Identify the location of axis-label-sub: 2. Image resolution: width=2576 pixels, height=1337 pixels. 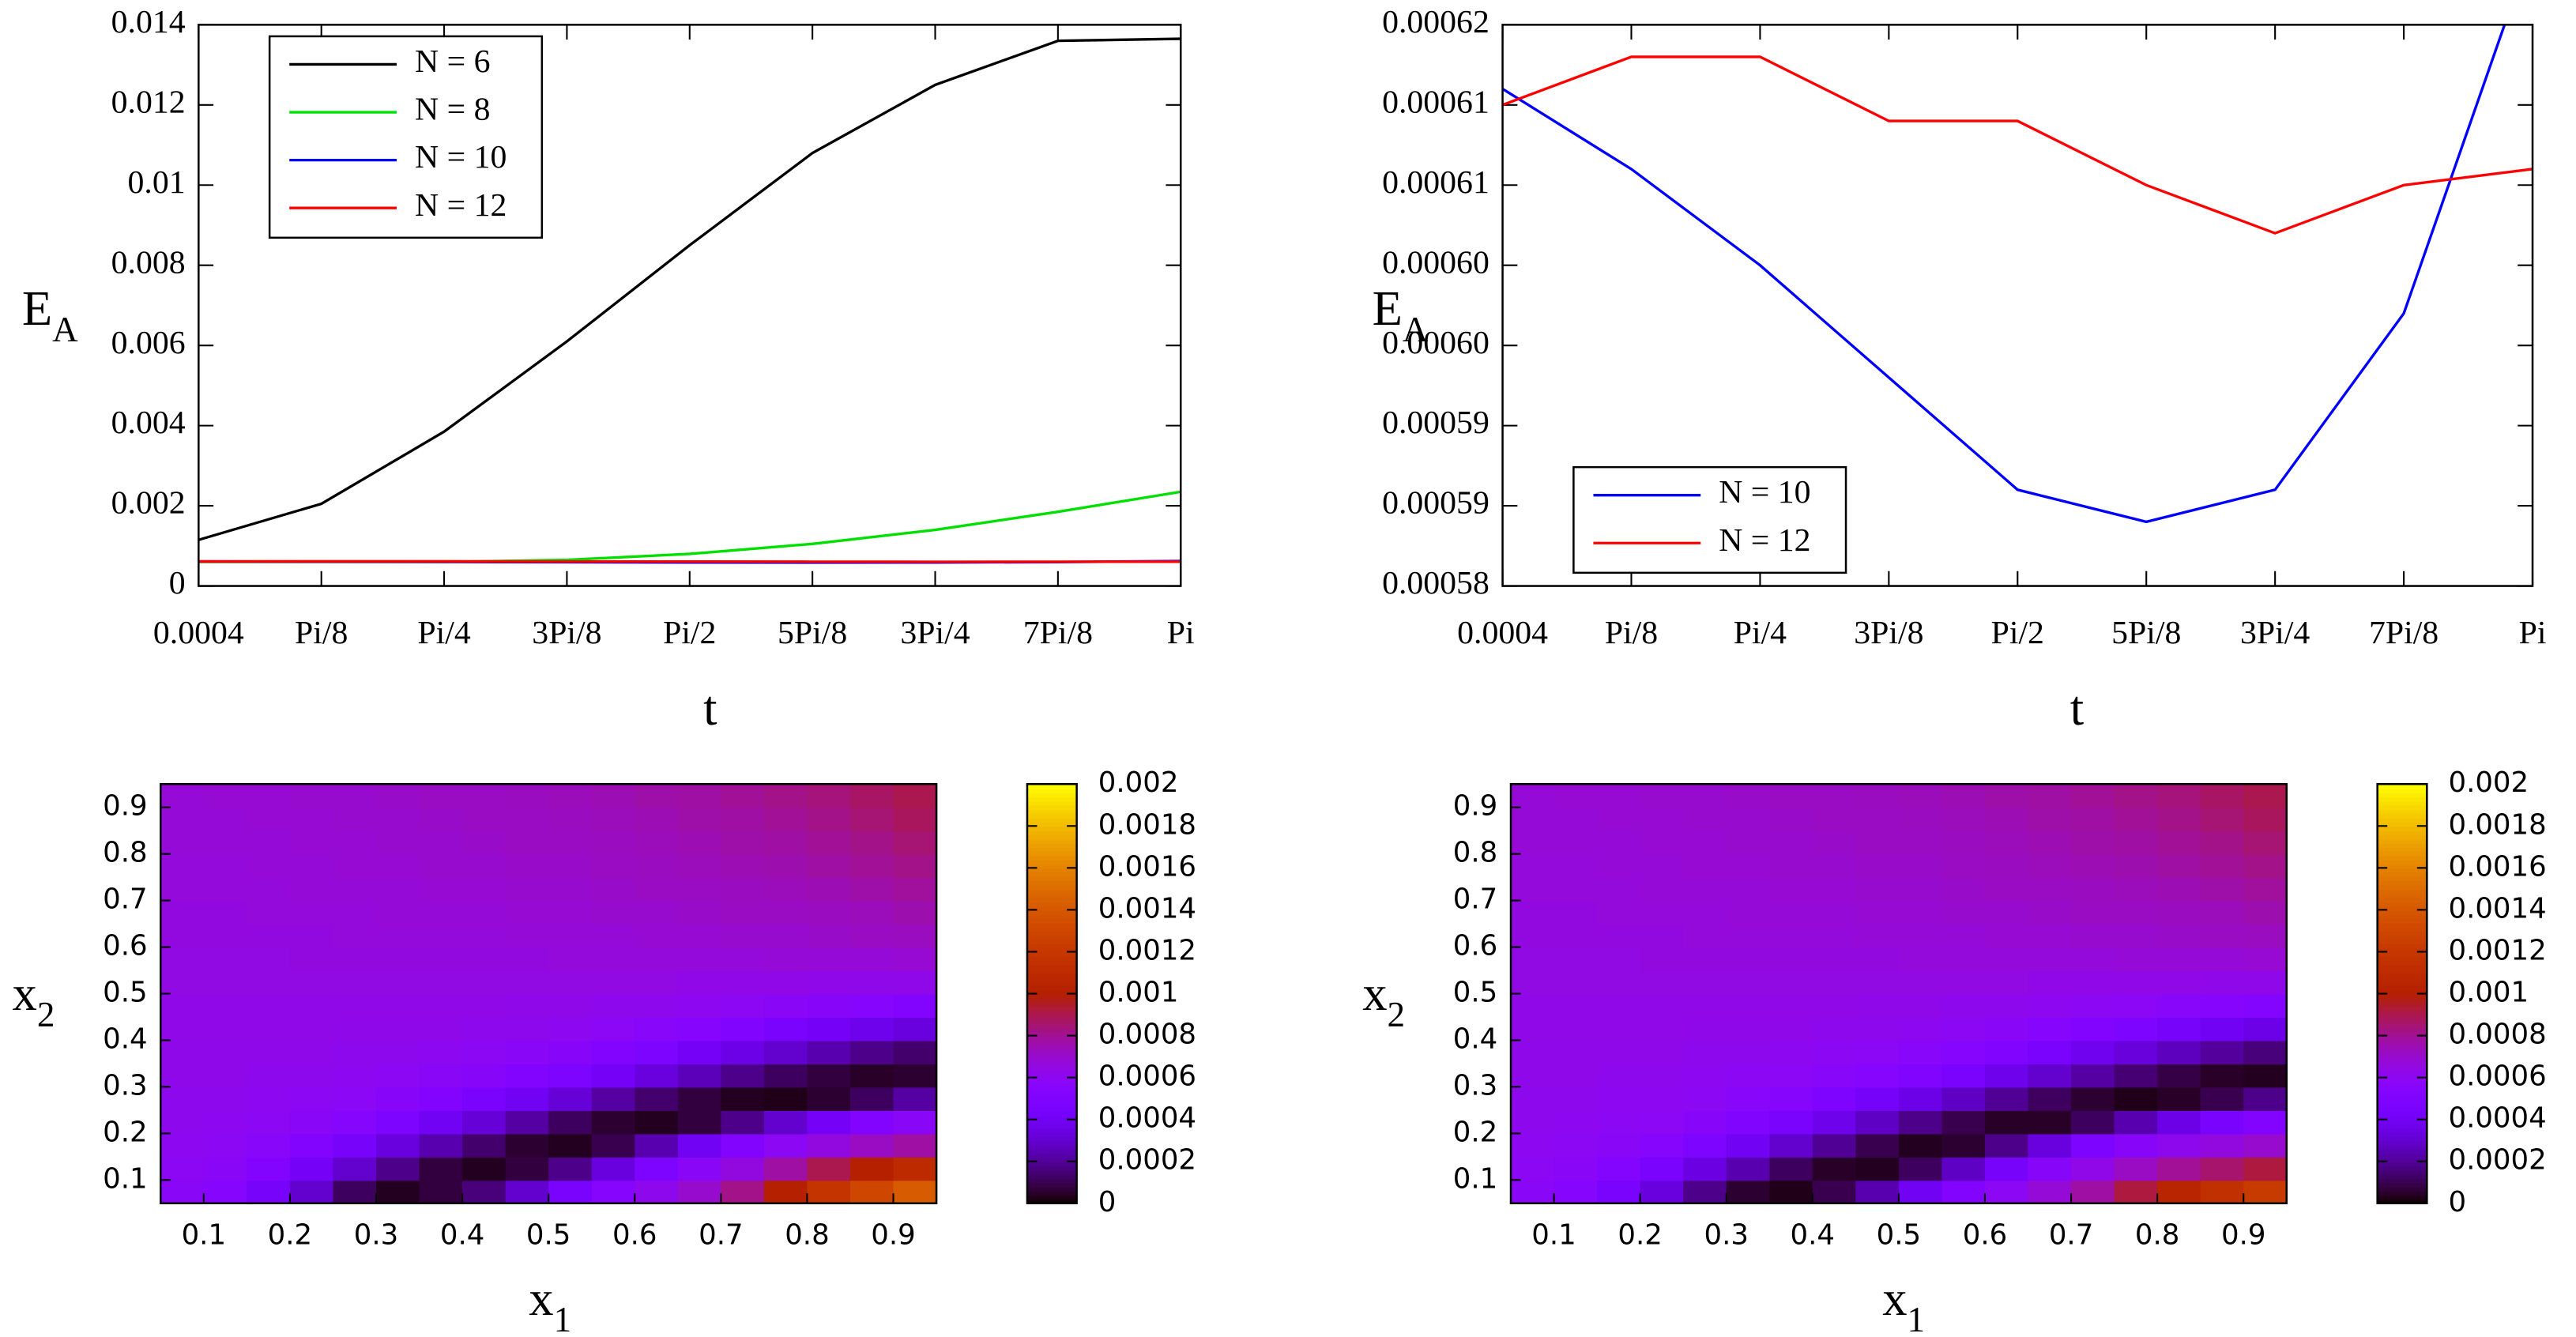
(46, 1014).